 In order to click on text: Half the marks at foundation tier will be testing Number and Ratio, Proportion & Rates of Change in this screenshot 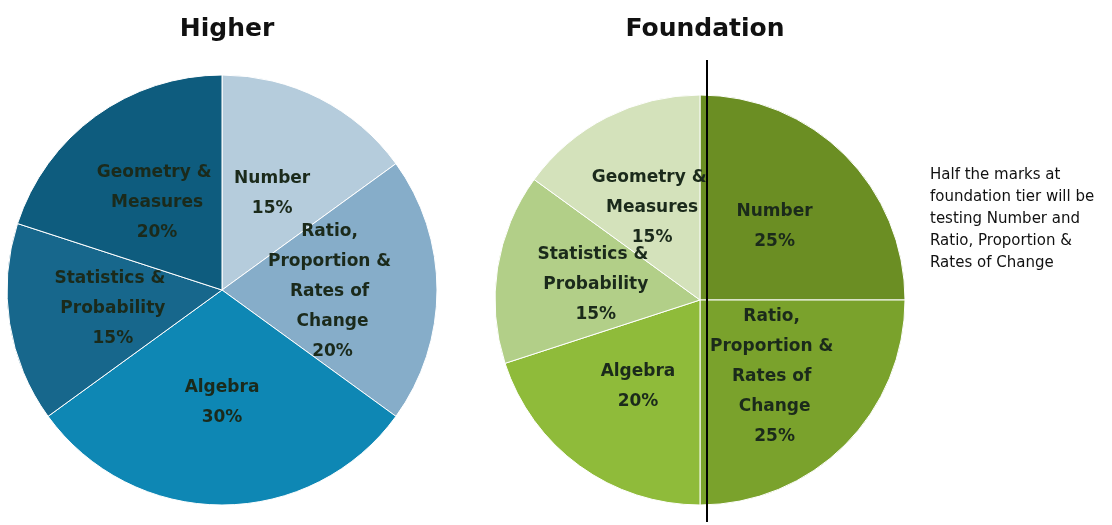, I will do `click(1013, 218)`.